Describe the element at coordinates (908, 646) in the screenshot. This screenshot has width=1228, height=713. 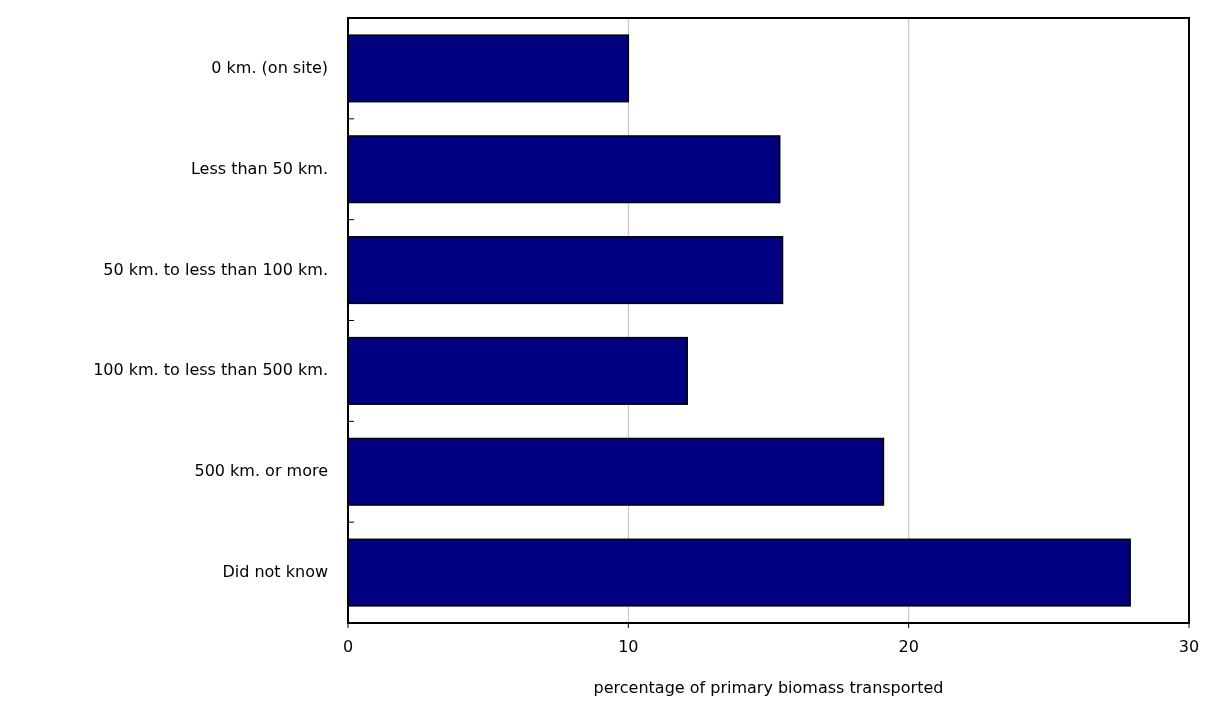
I see `x-tick-label: 20` at that location.